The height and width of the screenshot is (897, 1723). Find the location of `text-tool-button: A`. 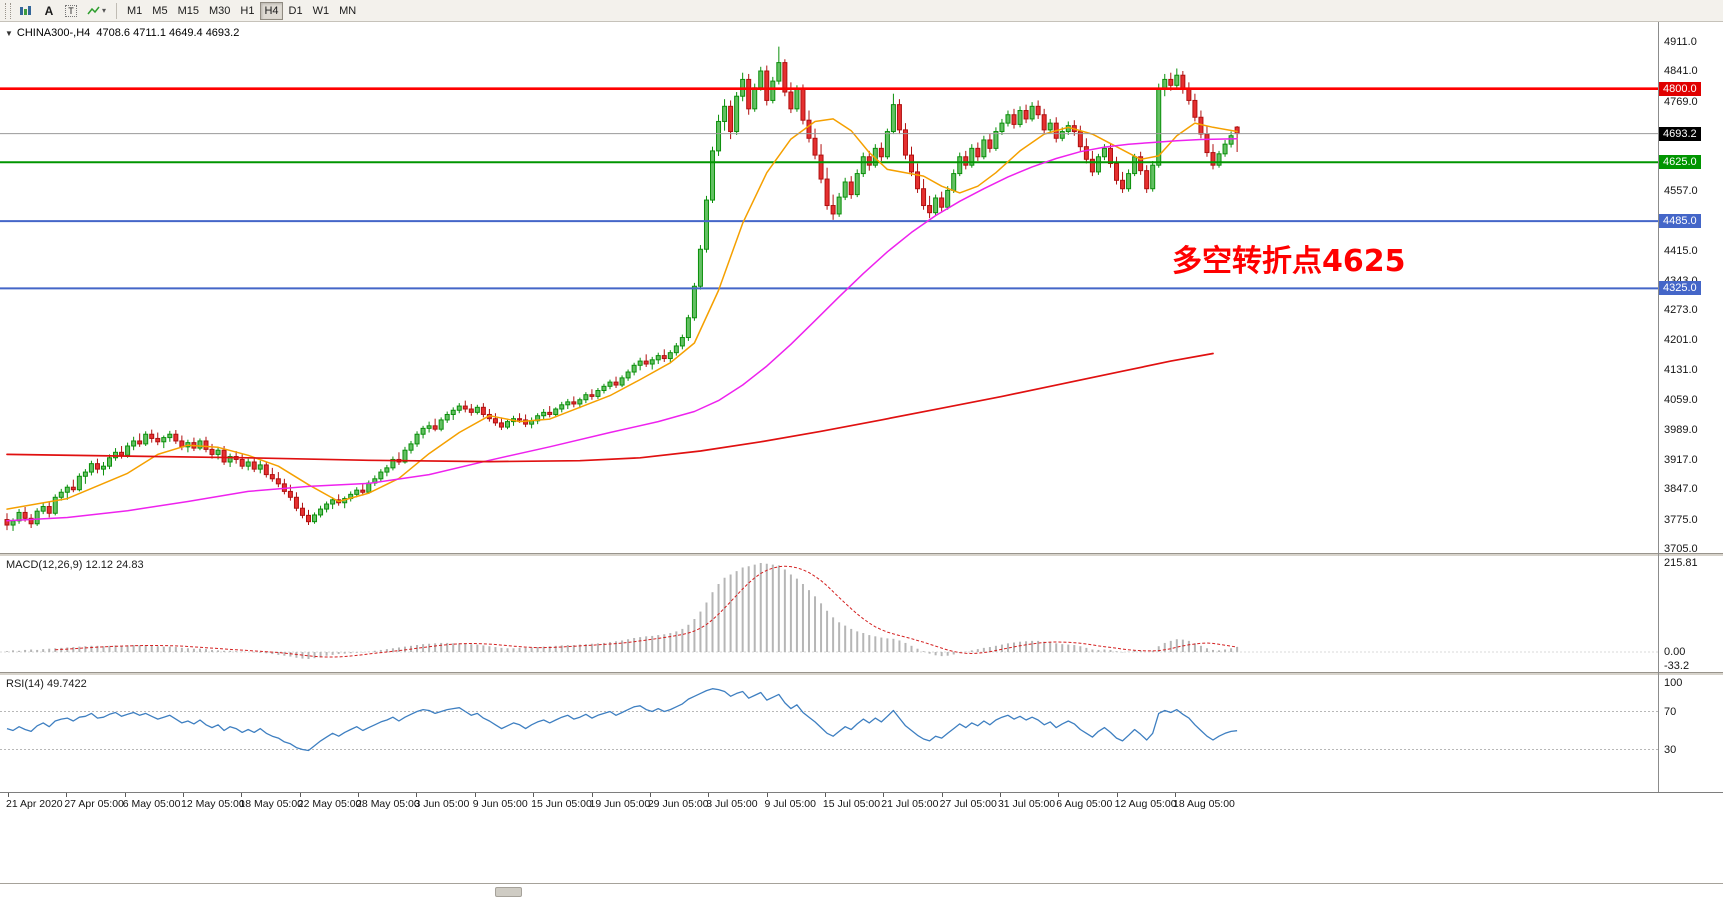

text-tool-button: A is located at coordinates (49, 11).